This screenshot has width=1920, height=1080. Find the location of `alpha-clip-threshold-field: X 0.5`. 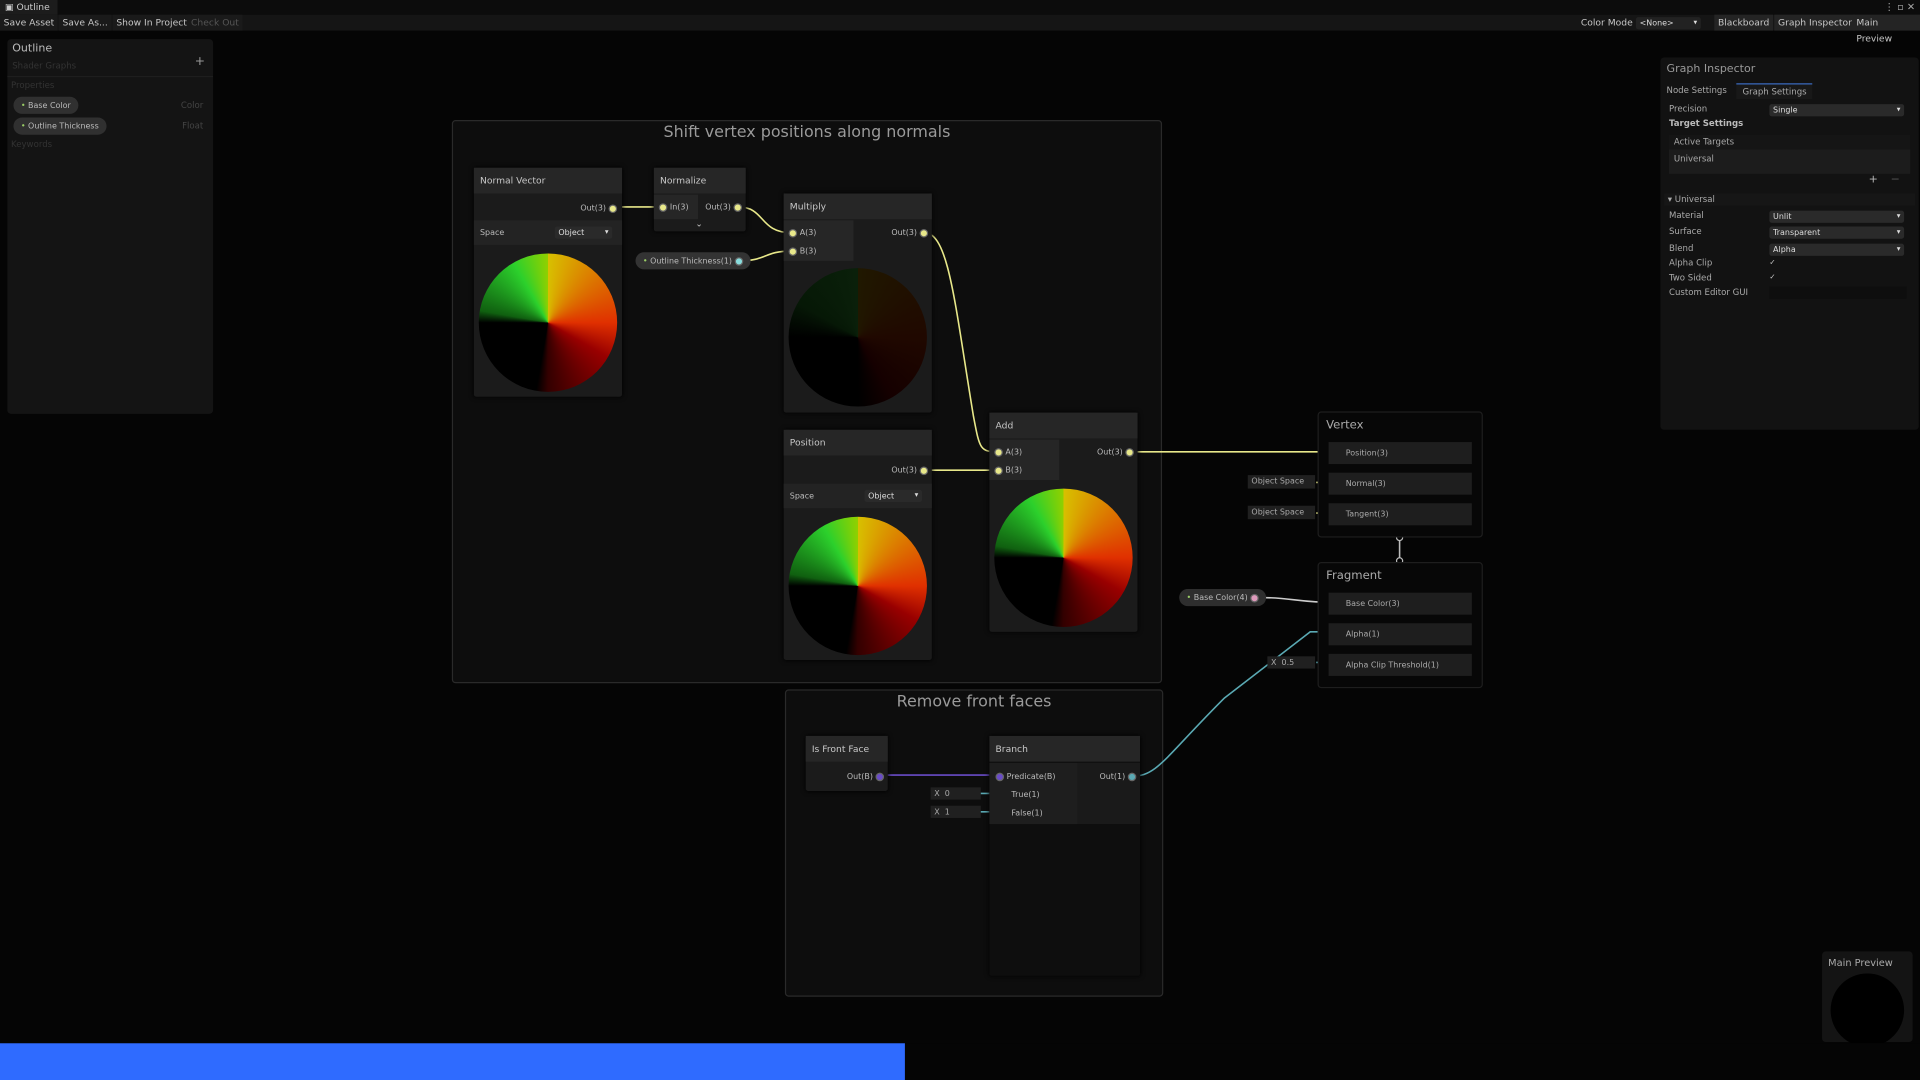

alpha-clip-threshold-field: X 0.5 is located at coordinates (1291, 662).